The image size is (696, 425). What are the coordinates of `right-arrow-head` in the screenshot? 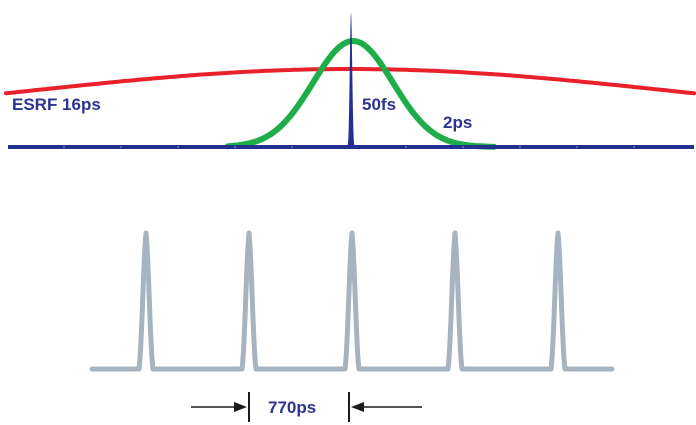 It's located at (357, 407).